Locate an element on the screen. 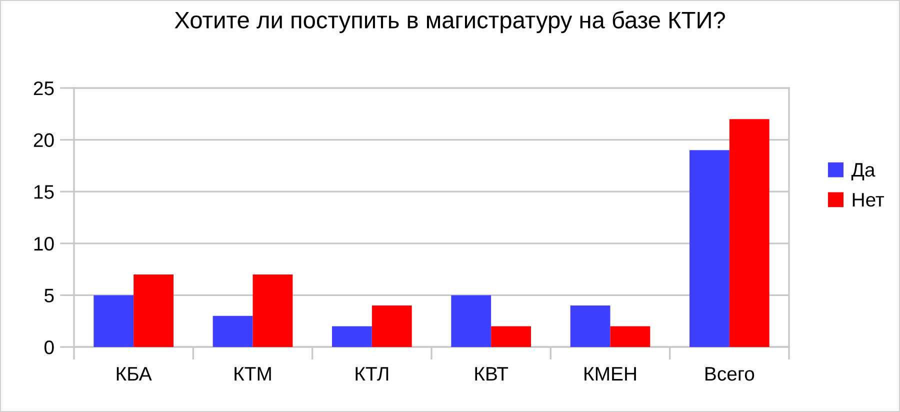 The height and width of the screenshot is (412, 900). y-tick-label: 10 is located at coordinates (44, 243).